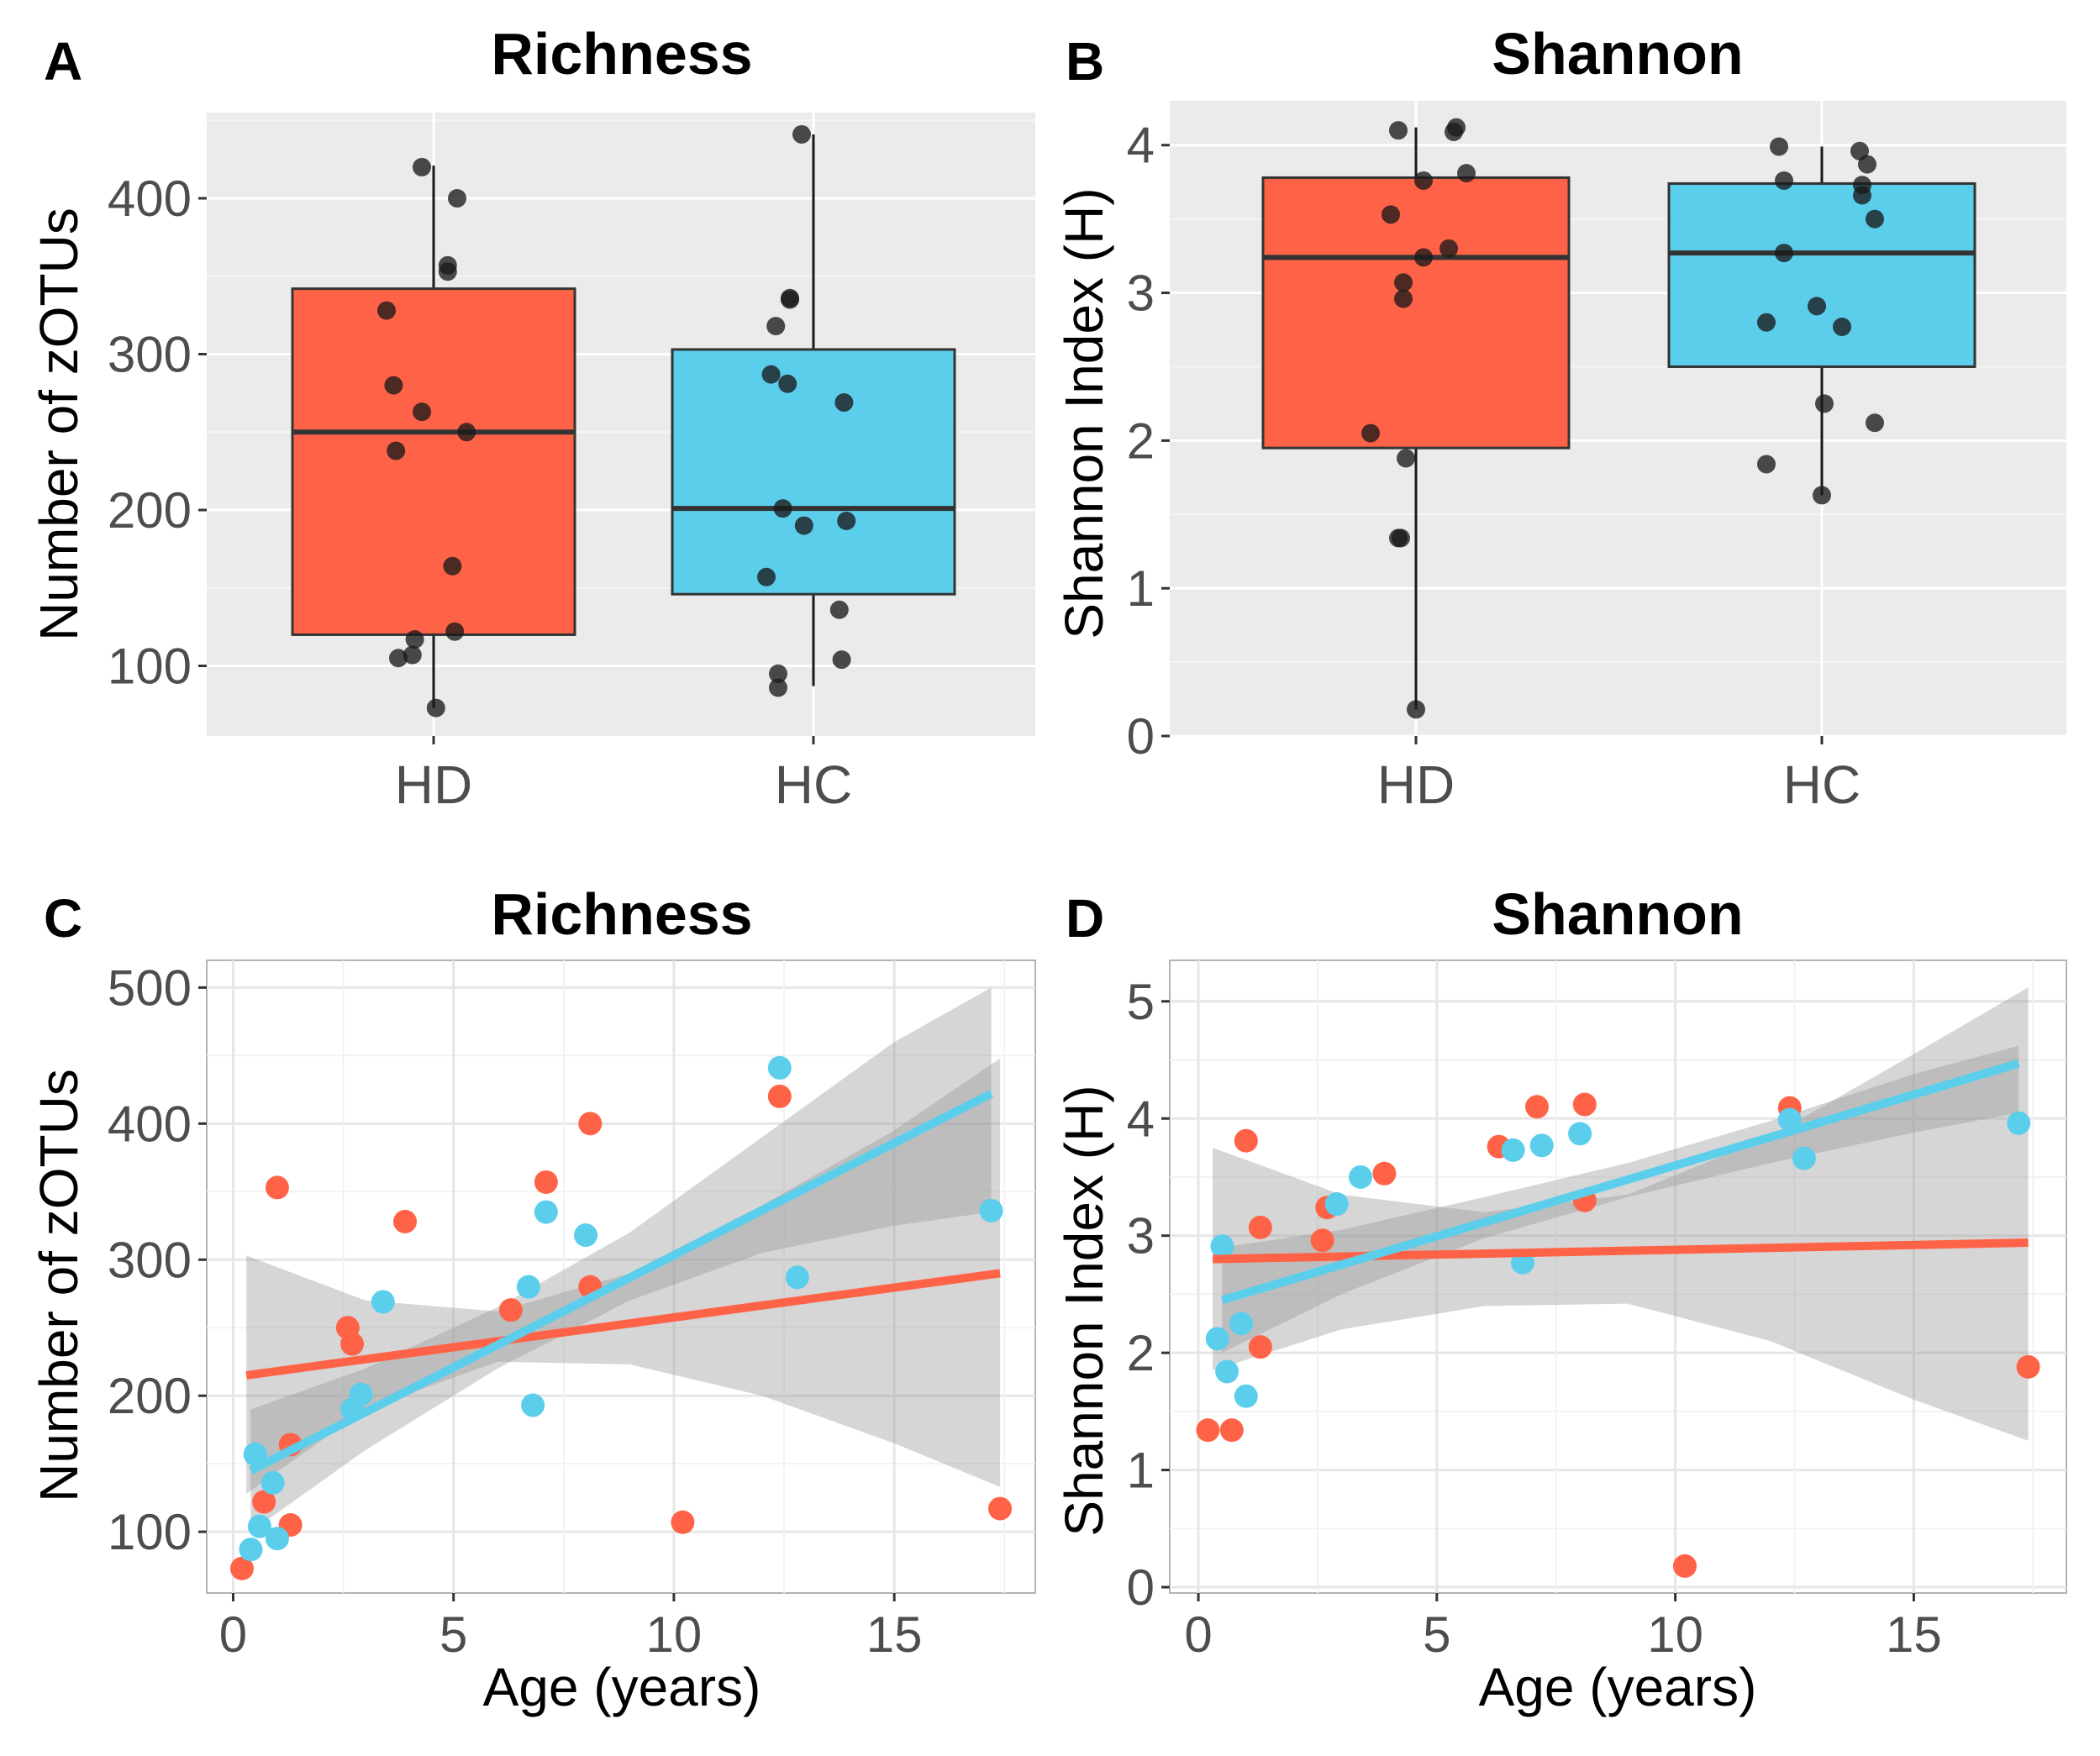 The height and width of the screenshot is (1756, 2100). I want to click on panel-d-fit-lines, so click(1620, 1182).